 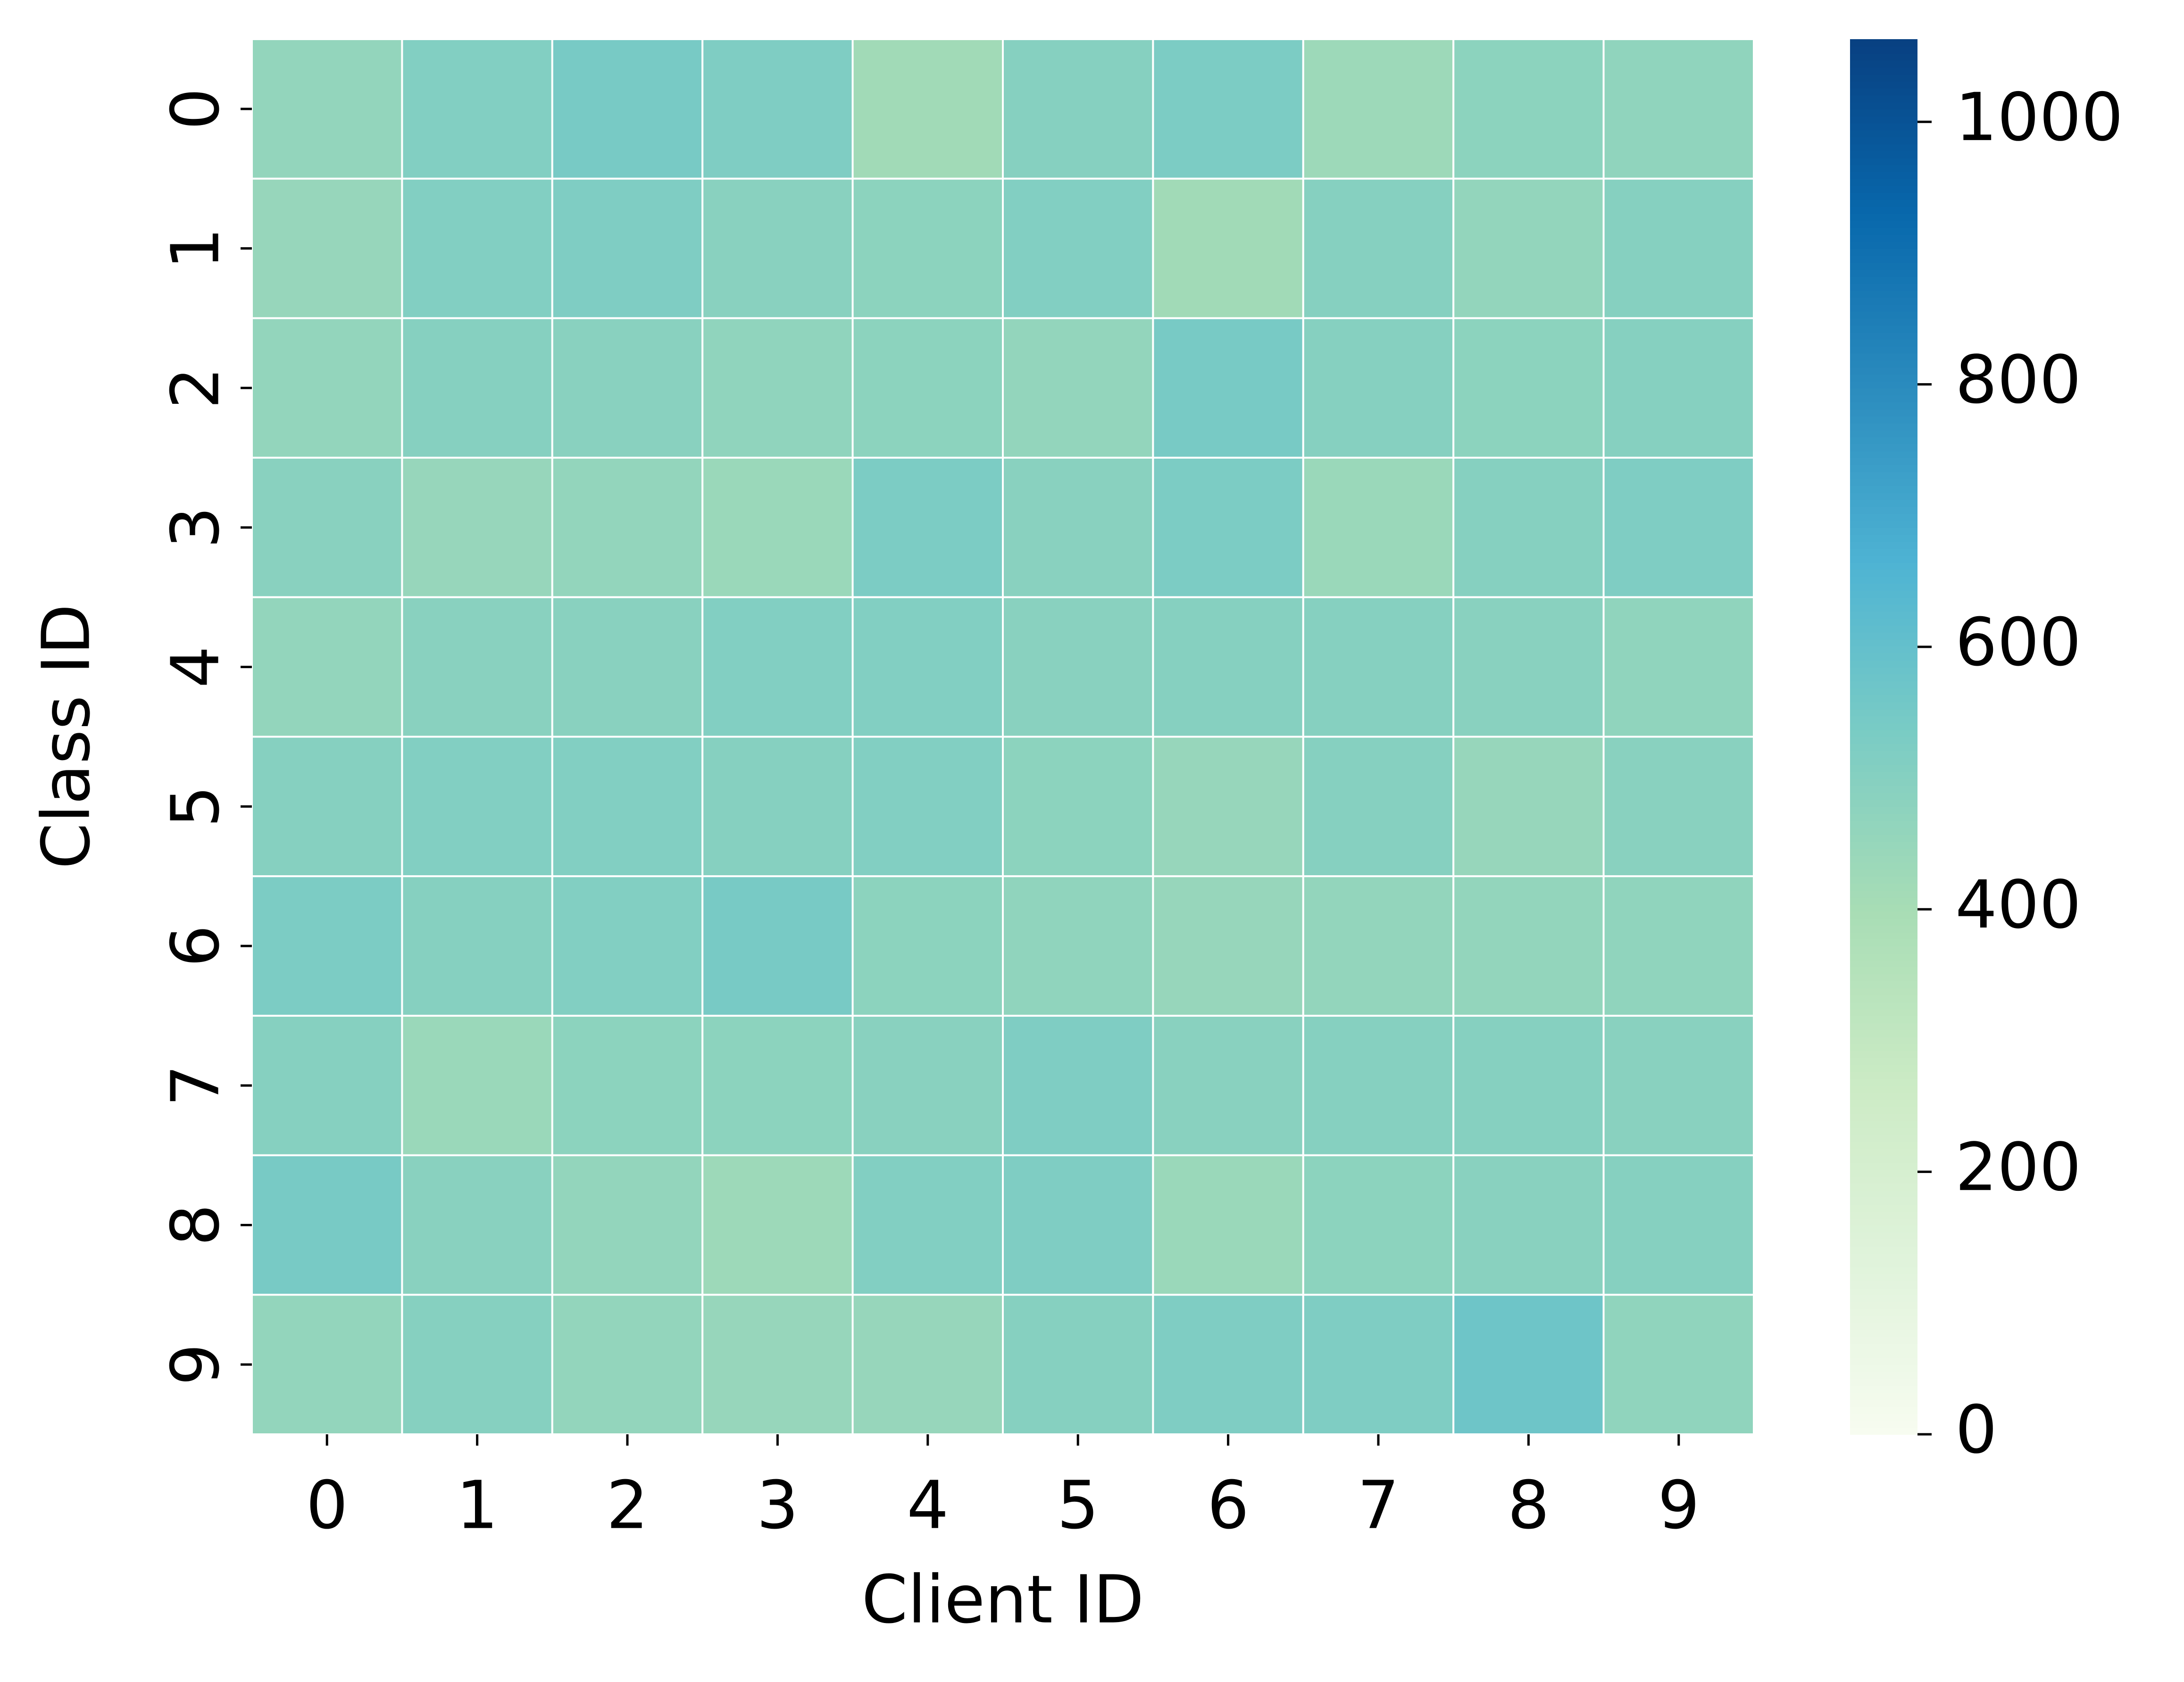 I want to click on x-axis-label: Client ID, so click(x=1003, y=1600).